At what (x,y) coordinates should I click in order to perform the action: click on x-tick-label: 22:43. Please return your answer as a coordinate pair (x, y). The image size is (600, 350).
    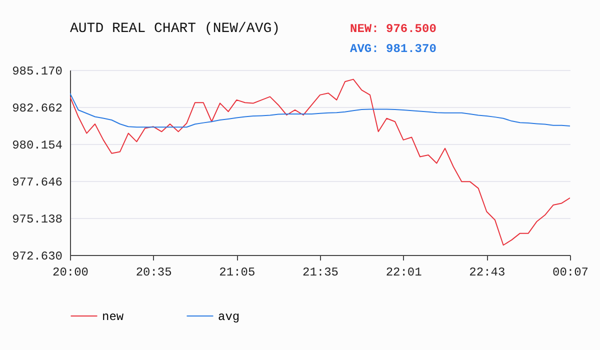
    Looking at the image, I should click on (487, 273).